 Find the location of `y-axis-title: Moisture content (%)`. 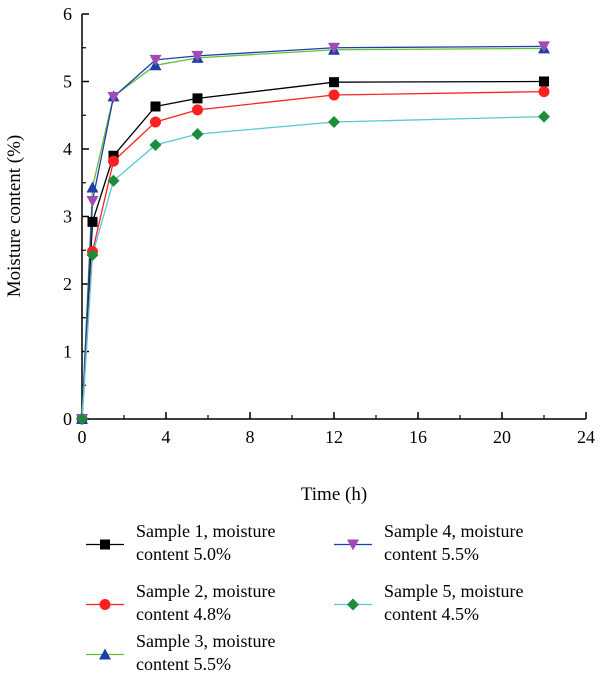

y-axis-title: Moisture content (%) is located at coordinates (14, 216).